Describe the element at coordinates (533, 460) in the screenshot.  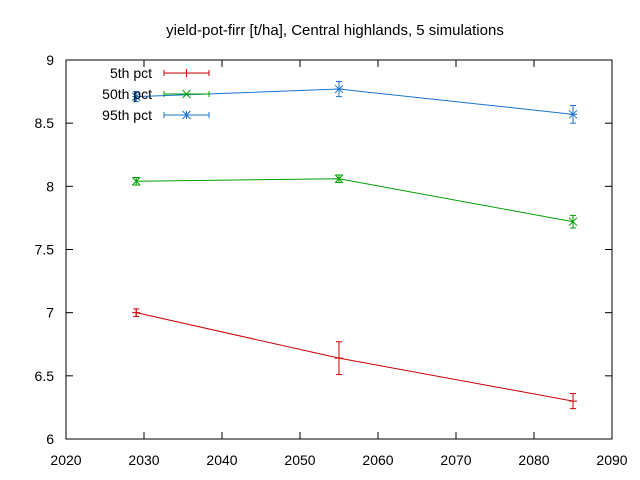
I see `x-tick-label: 2080` at that location.